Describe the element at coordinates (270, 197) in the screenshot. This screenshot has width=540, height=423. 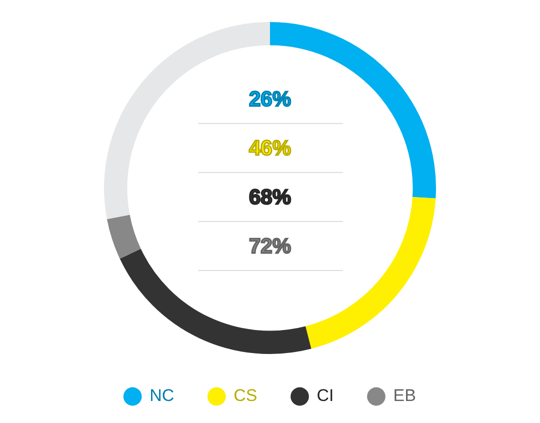
I see `text: 68%` at that location.